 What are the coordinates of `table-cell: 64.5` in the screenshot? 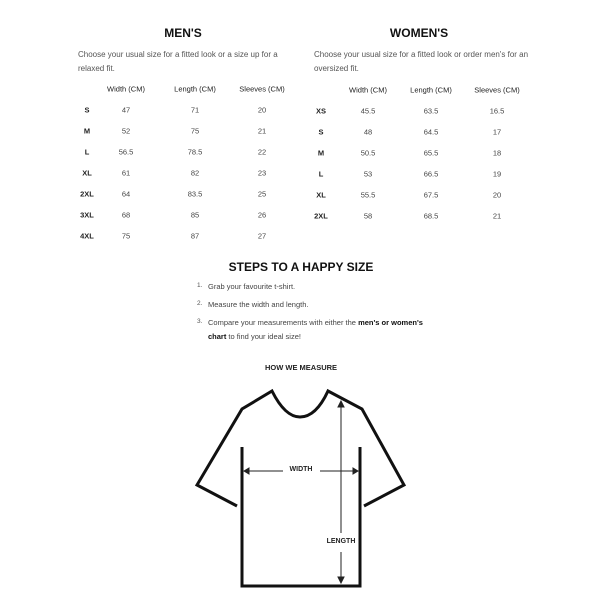 It's located at (431, 132).